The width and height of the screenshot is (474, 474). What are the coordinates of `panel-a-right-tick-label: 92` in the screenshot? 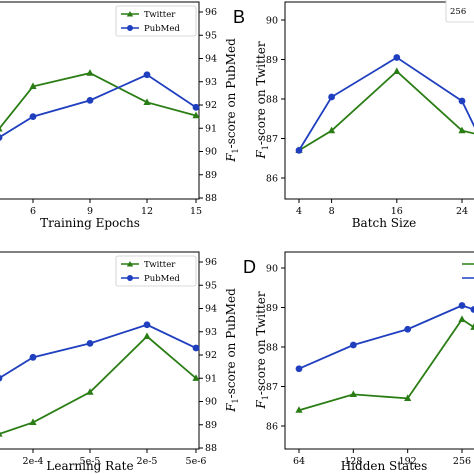 It's located at (211, 105).